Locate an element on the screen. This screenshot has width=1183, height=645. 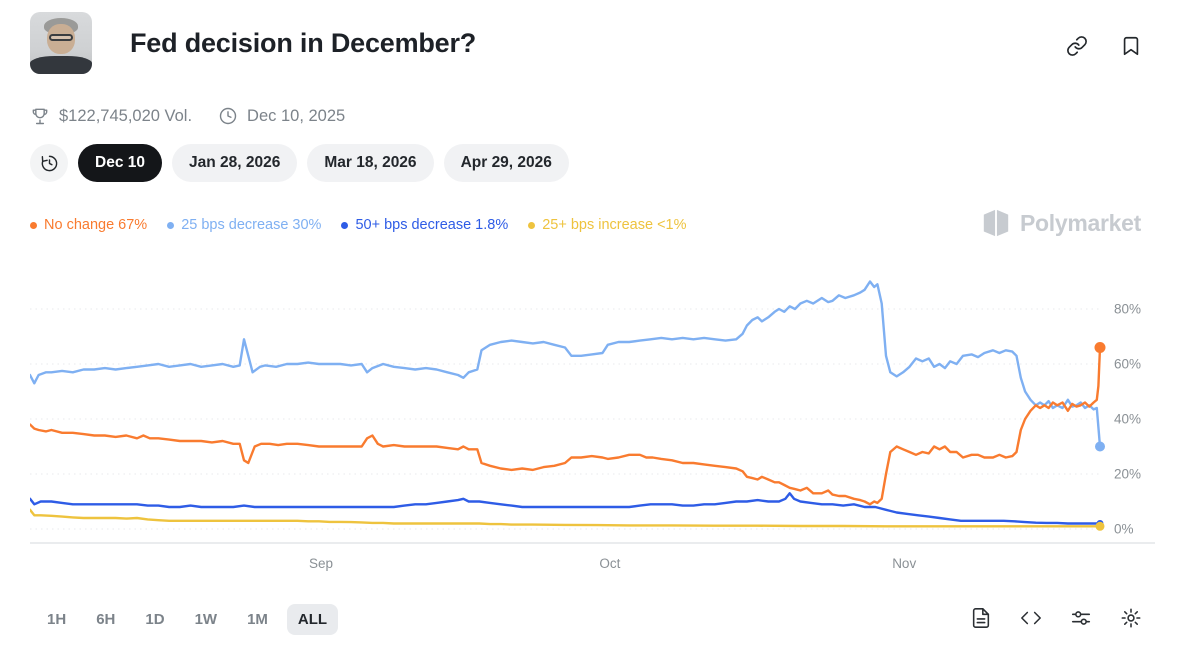
chart-settings-button is located at coordinates (1081, 618).